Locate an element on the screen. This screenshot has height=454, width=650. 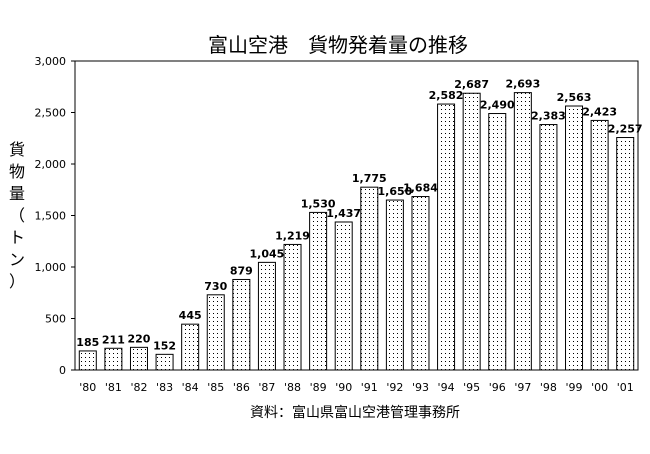
y-tick-label: 2,500 is located at coordinates (51, 113).